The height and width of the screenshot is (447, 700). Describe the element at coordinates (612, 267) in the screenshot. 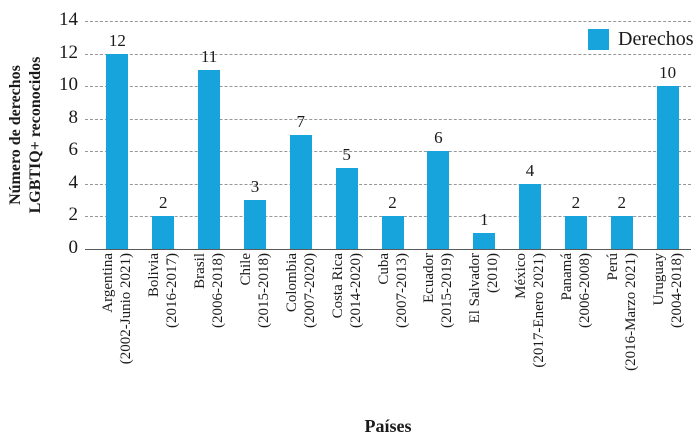

I see `x-category-country: Perú` at that location.